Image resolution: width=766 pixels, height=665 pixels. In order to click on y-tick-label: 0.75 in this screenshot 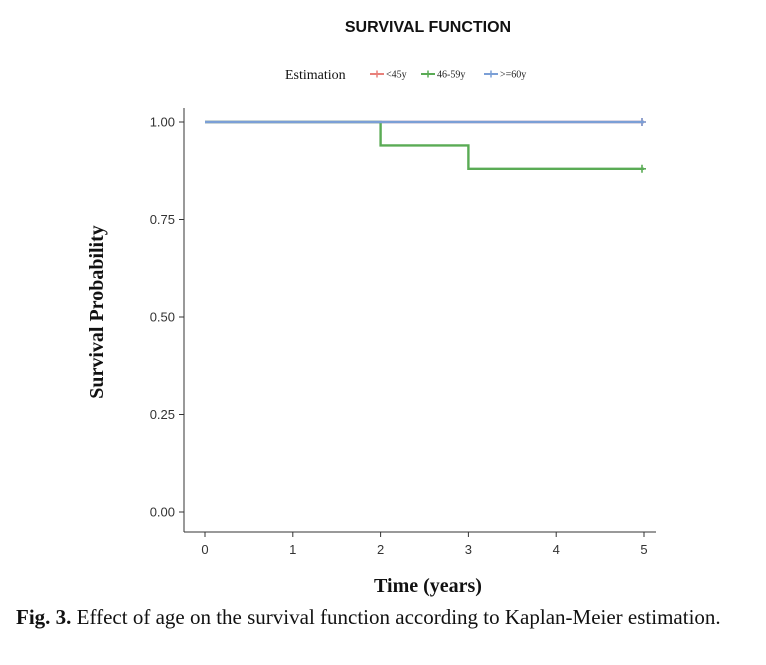, I will do `click(162, 219)`.